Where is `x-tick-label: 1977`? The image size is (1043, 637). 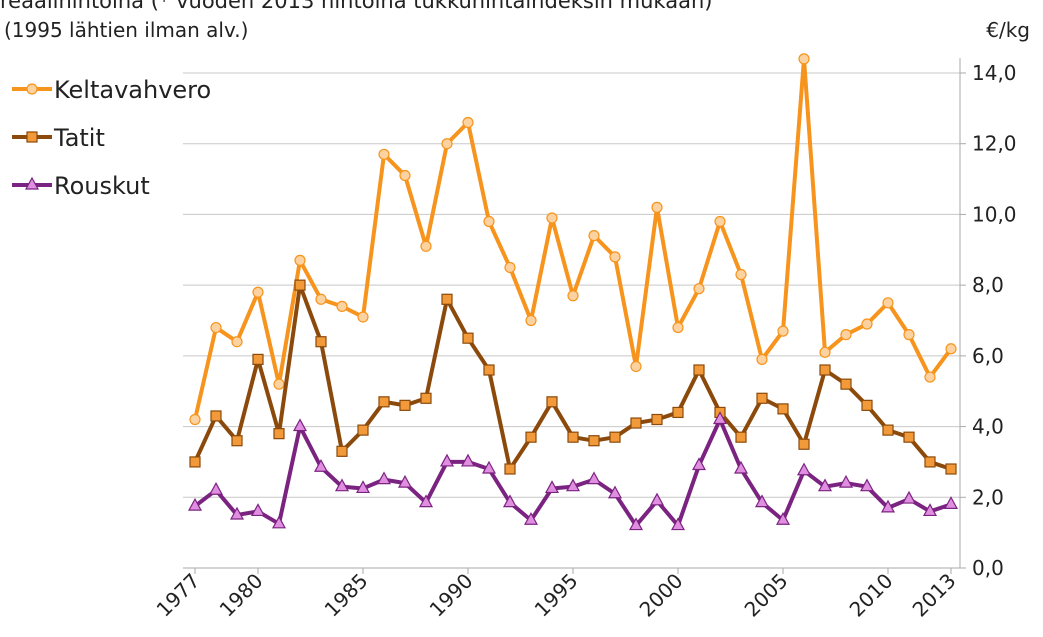 x-tick-label: 1977 is located at coordinates (178, 595).